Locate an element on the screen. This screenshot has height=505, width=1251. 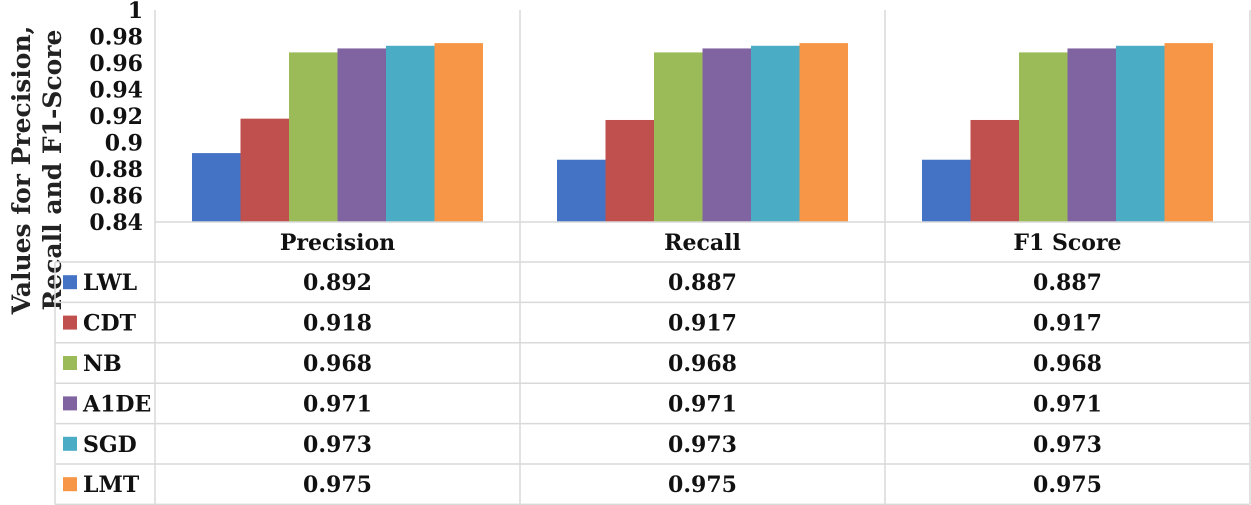
bar-cdt-recall is located at coordinates (629, 170).